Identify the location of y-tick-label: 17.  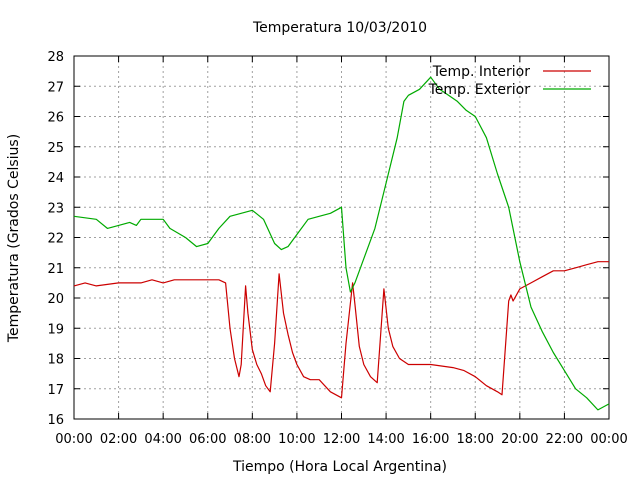
(55, 390).